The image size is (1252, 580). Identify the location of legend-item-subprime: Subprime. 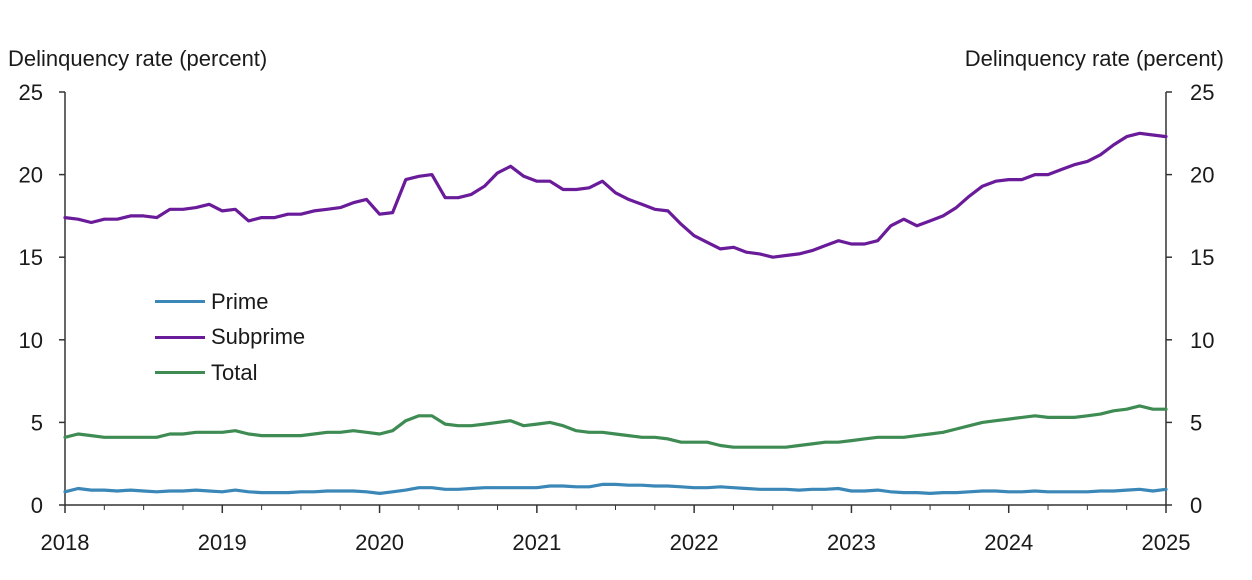
(230, 338).